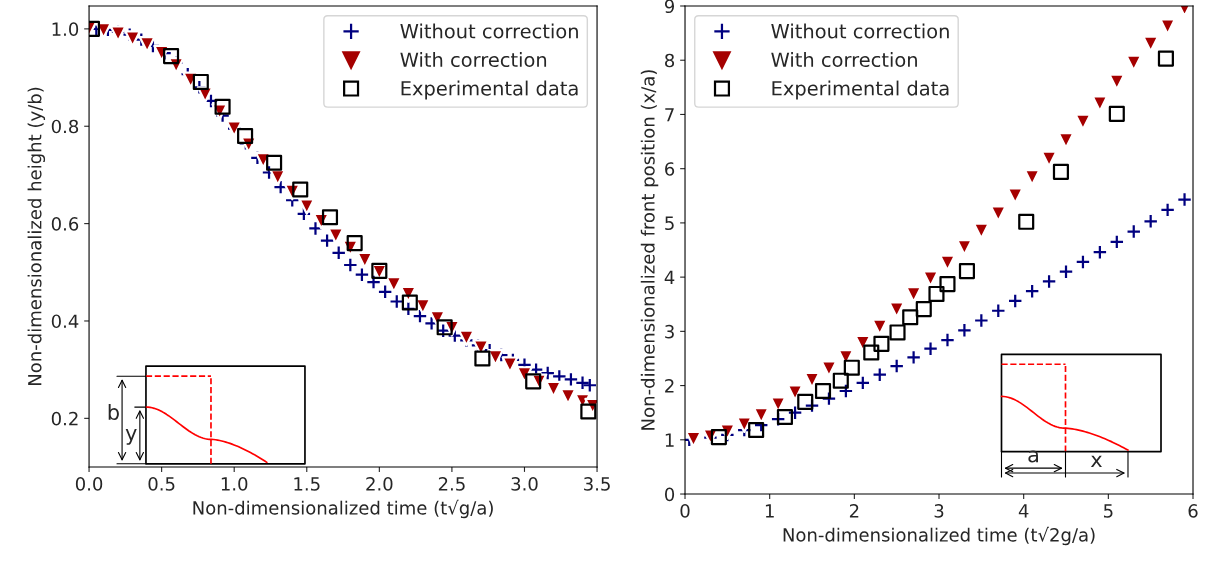  Describe the element at coordinates (1096, 461) in the screenshot. I see `annotation: x` at that location.